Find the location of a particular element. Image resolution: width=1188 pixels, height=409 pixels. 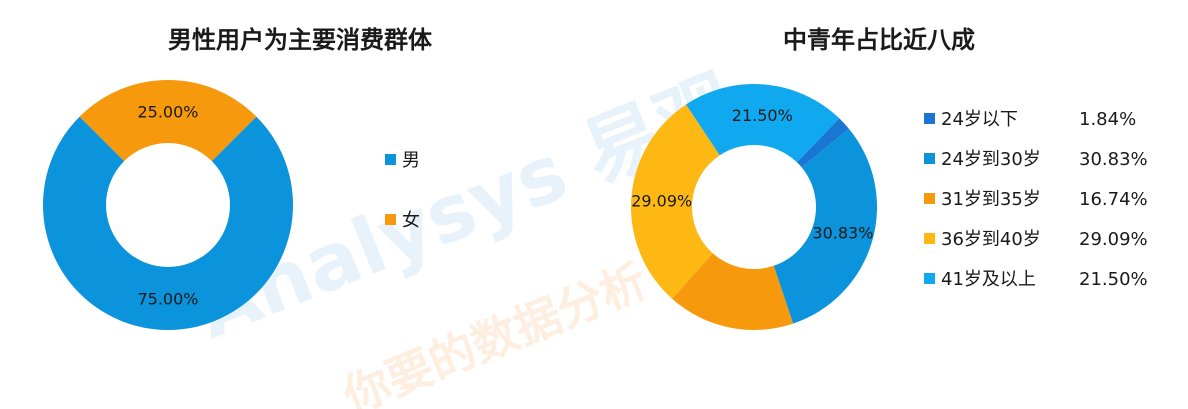

legend-value: 30.83% is located at coordinates (1113, 159).